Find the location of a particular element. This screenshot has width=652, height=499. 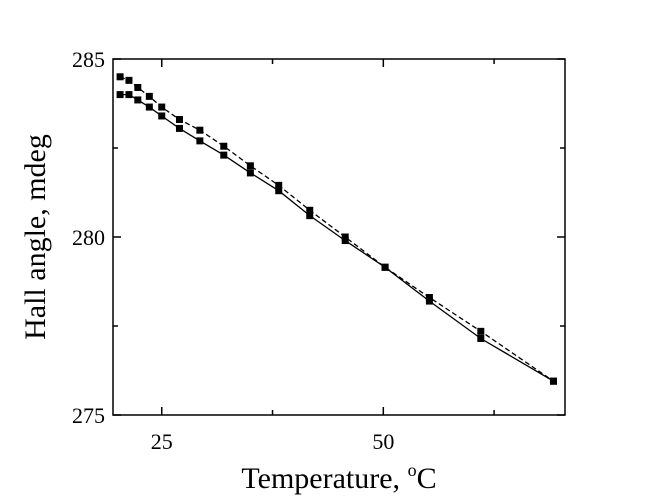

x-tick-label: 25 is located at coordinates (162, 441).